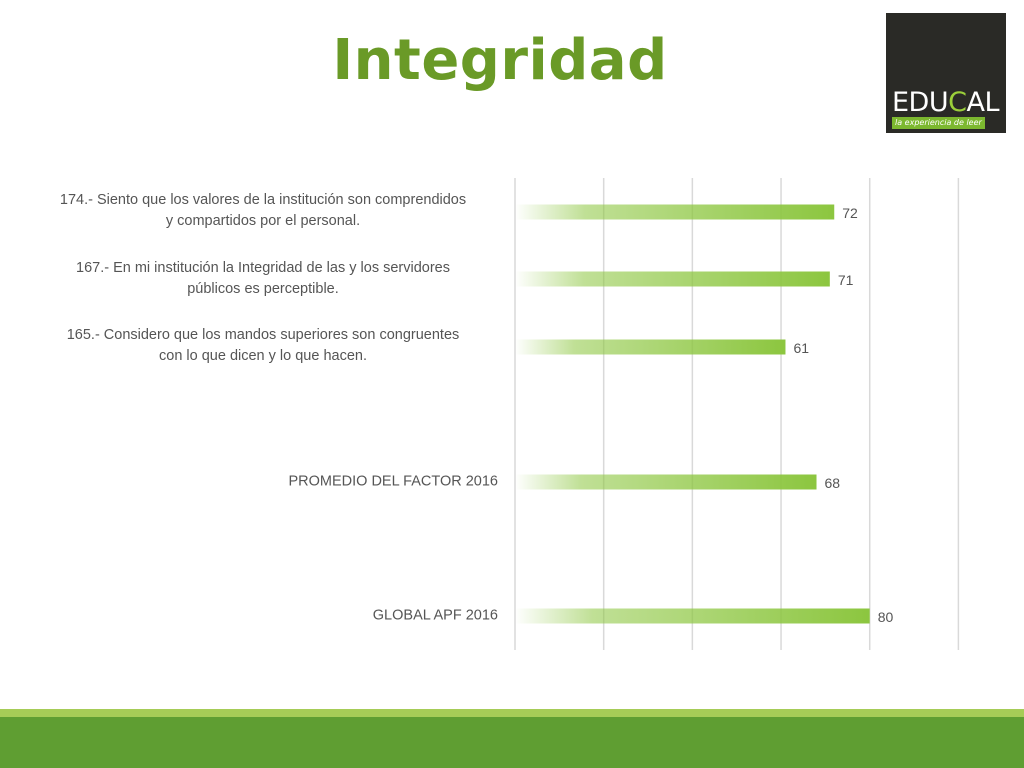 This screenshot has width=1024, height=768. What do you see at coordinates (263, 221) in the screenshot?
I see `category-label-line: y compartidos por el personal.` at bounding box center [263, 221].